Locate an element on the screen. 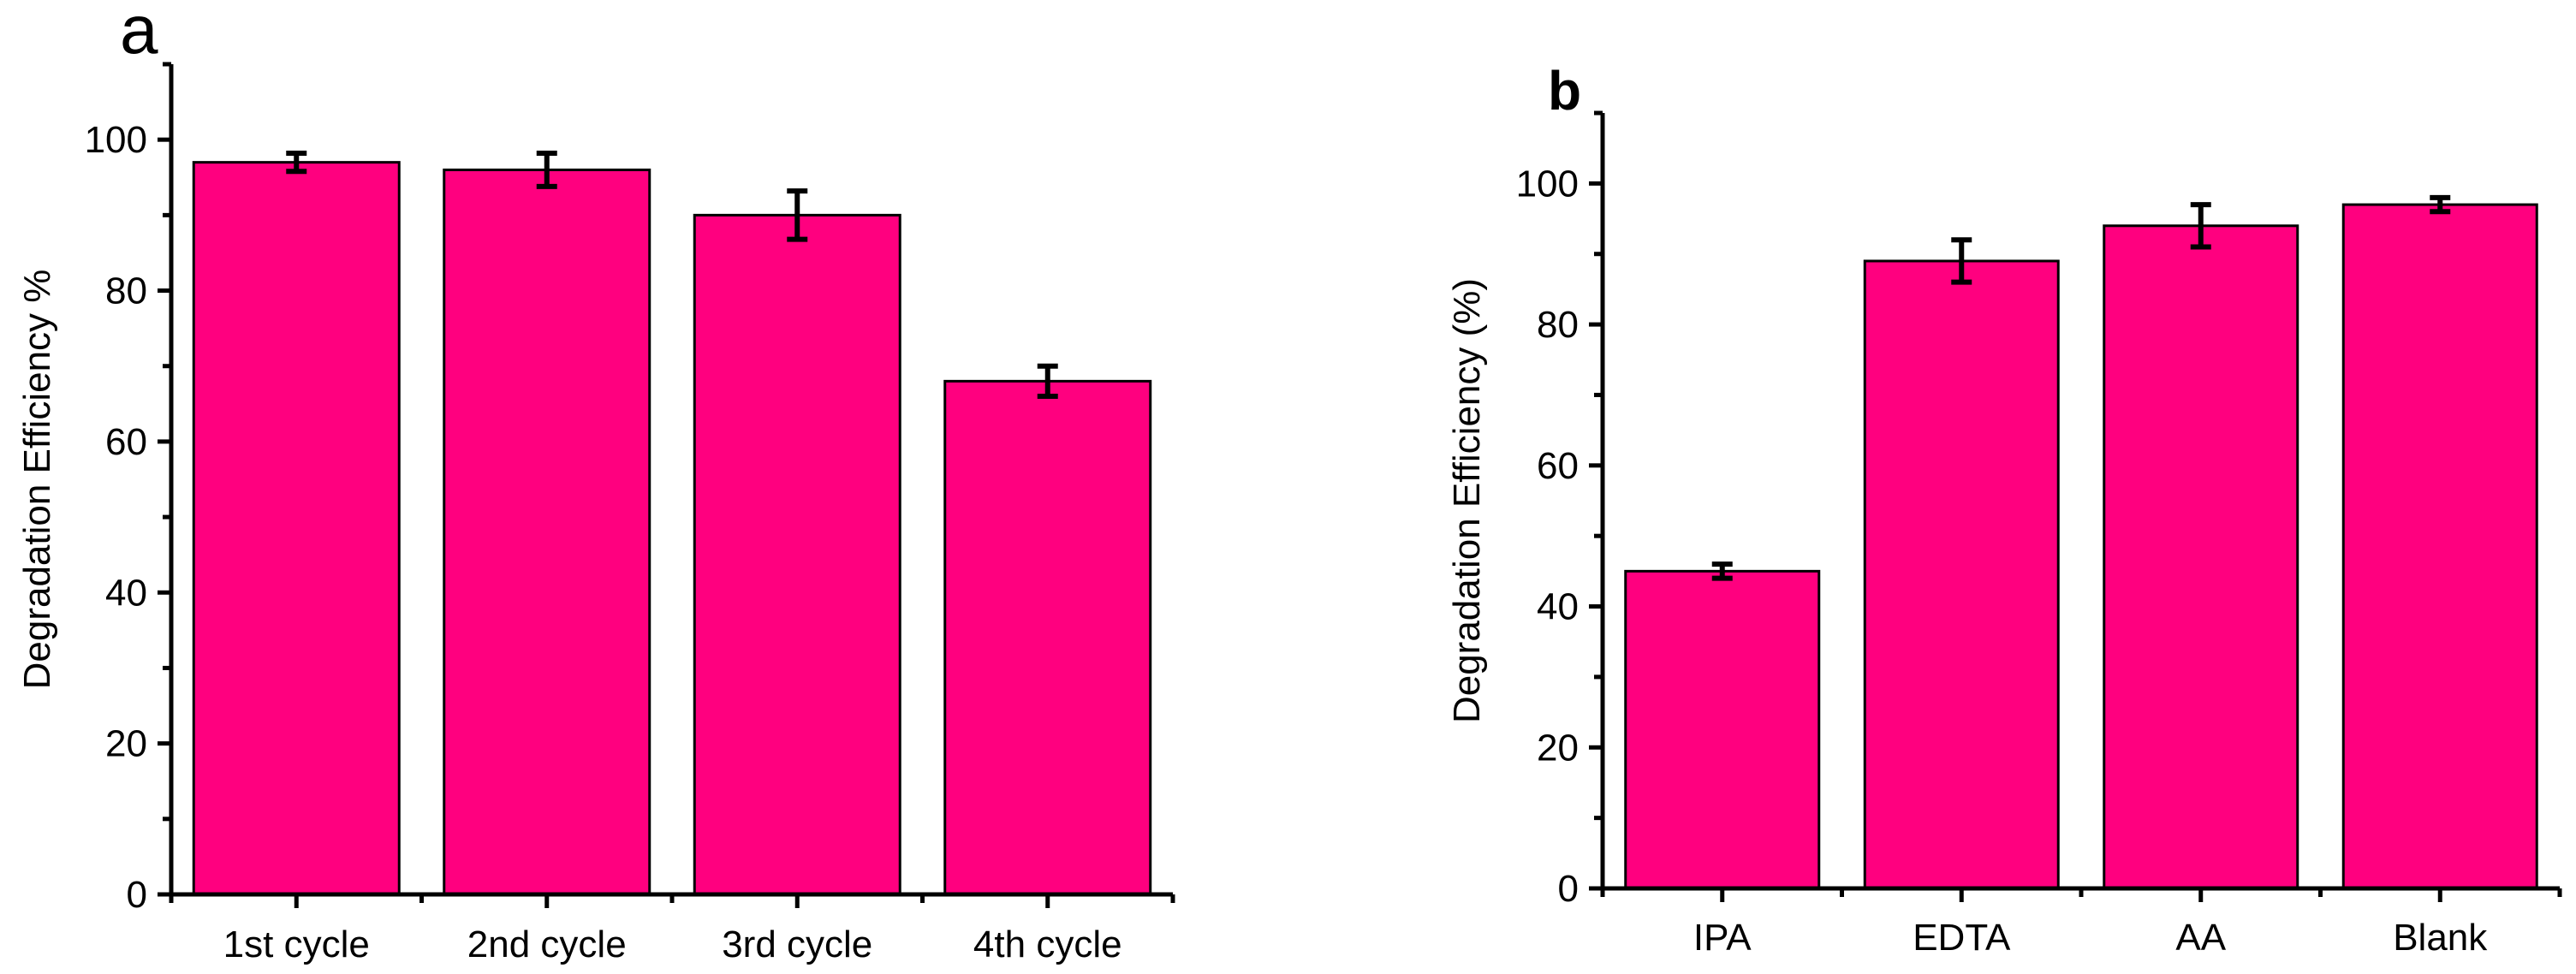 The width and height of the screenshot is (2576, 974). bar-4th-cycle is located at coordinates (1047, 637).